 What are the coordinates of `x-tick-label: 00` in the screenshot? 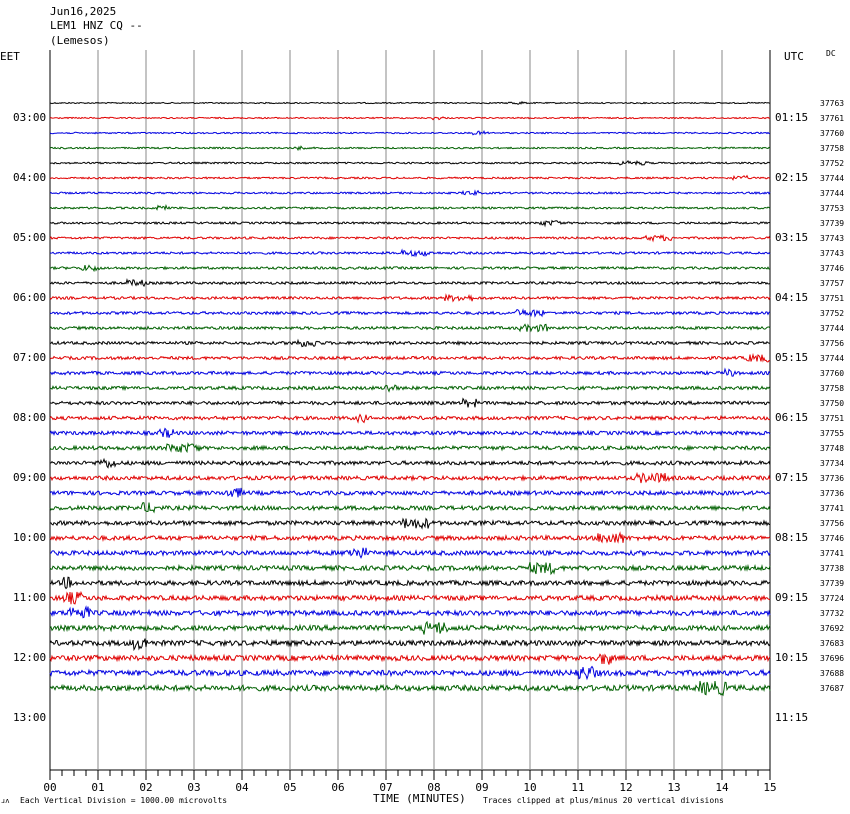 It's located at (49, 787).